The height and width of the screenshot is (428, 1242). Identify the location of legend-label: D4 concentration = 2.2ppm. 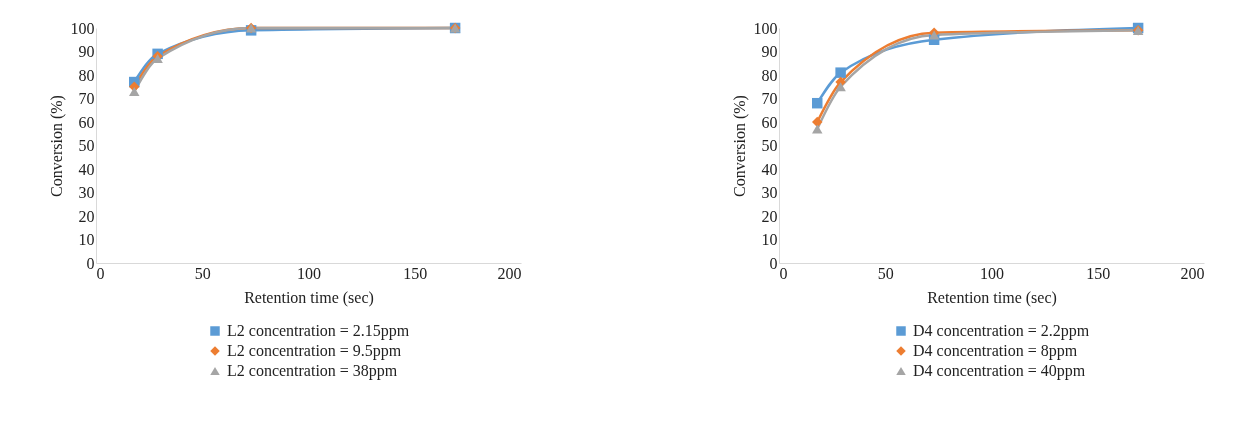
(1001, 331).